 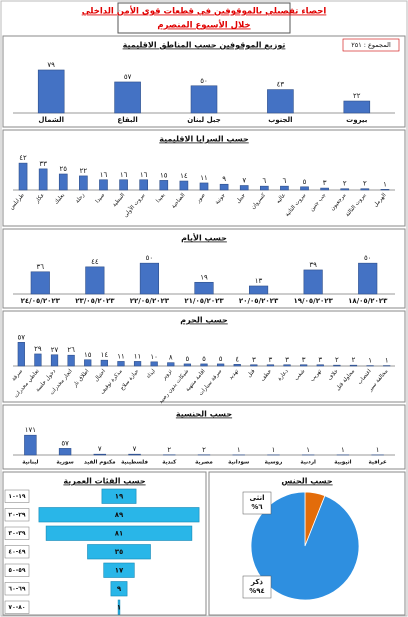 I want to click on value-label: ٢٧, so click(x=55, y=350).